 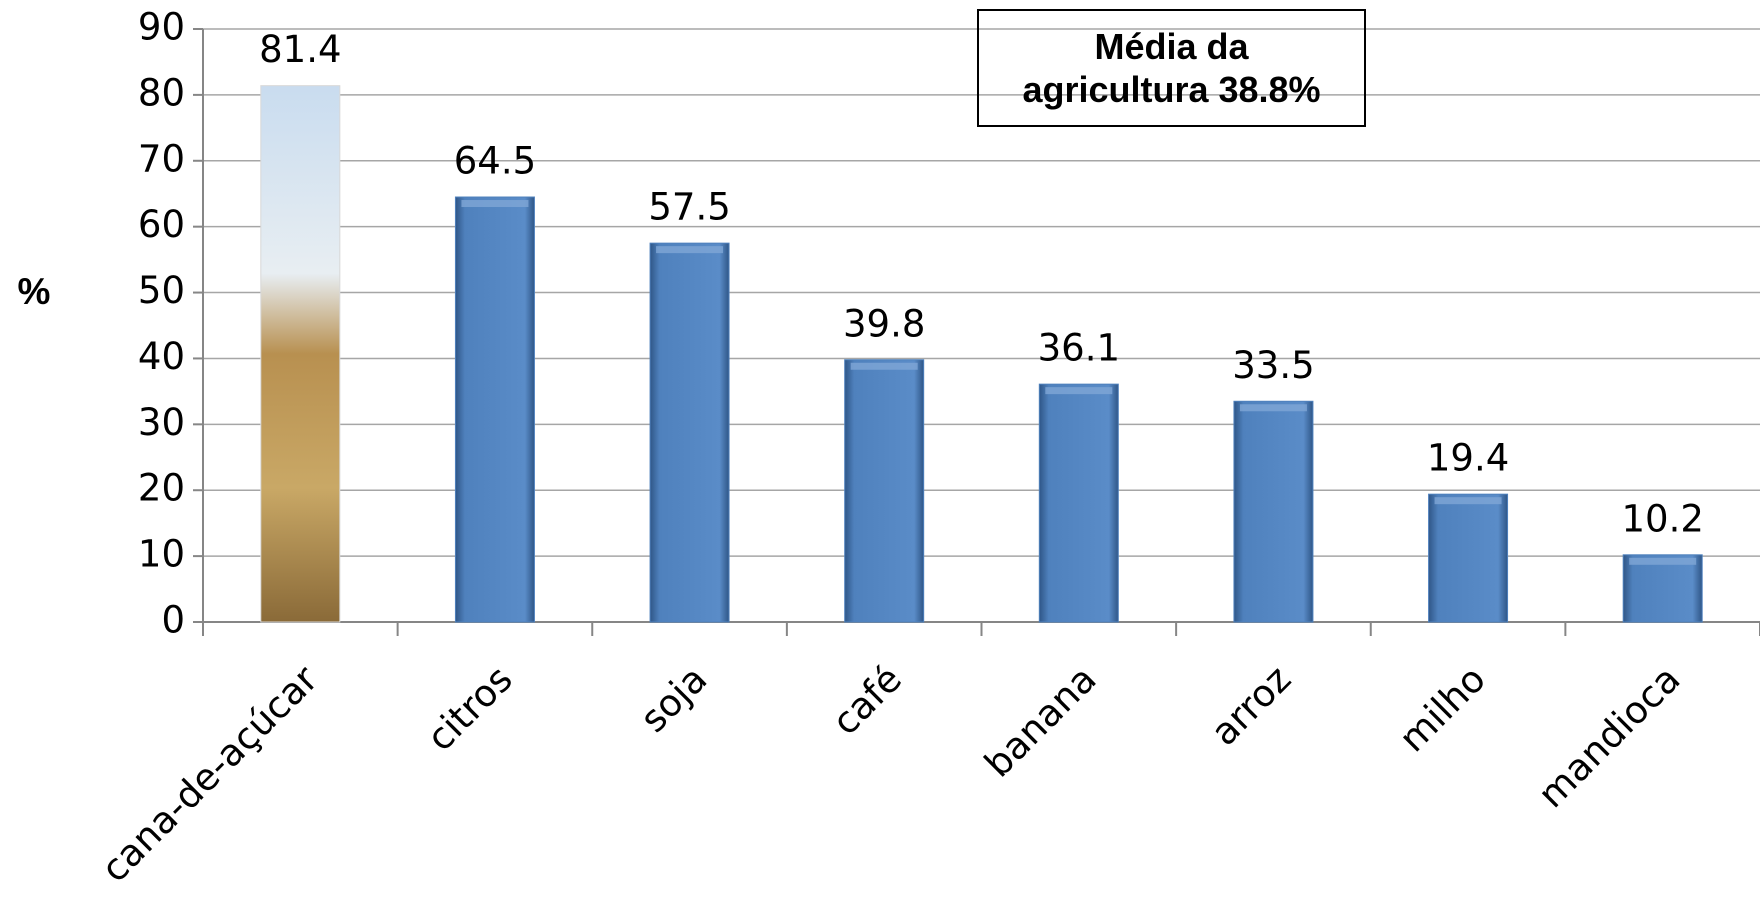 I want to click on value-label: 33.5, so click(x=1273, y=365).